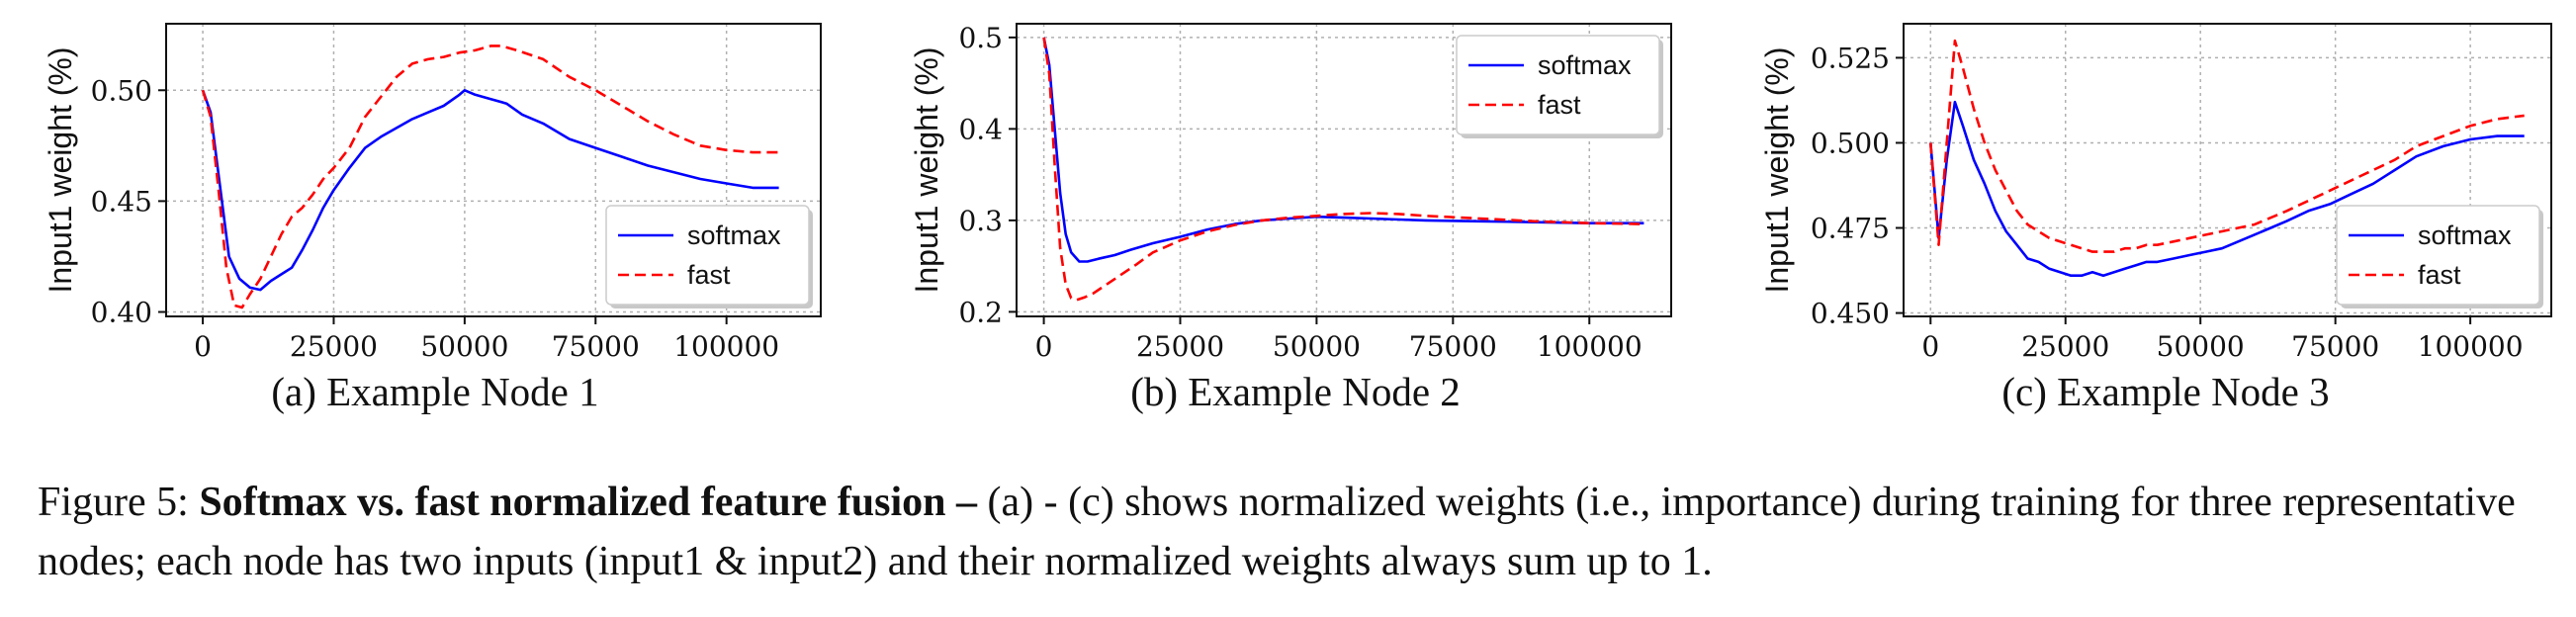  Describe the element at coordinates (980, 129) in the screenshot. I see `y-tick-label: 0.4` at that location.